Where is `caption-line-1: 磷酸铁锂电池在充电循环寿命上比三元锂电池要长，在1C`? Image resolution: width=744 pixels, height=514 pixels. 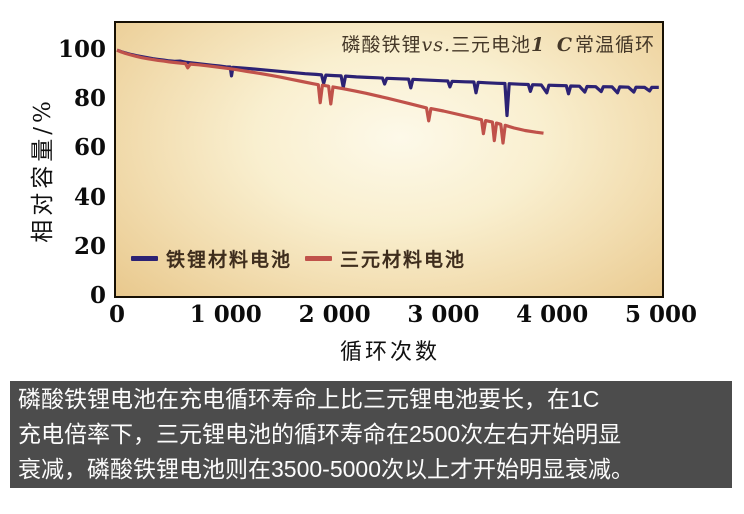 caption-line-1: 磷酸铁锂电池在充电循环寿命上比三元锂电池要长，在1C is located at coordinates (309, 399).